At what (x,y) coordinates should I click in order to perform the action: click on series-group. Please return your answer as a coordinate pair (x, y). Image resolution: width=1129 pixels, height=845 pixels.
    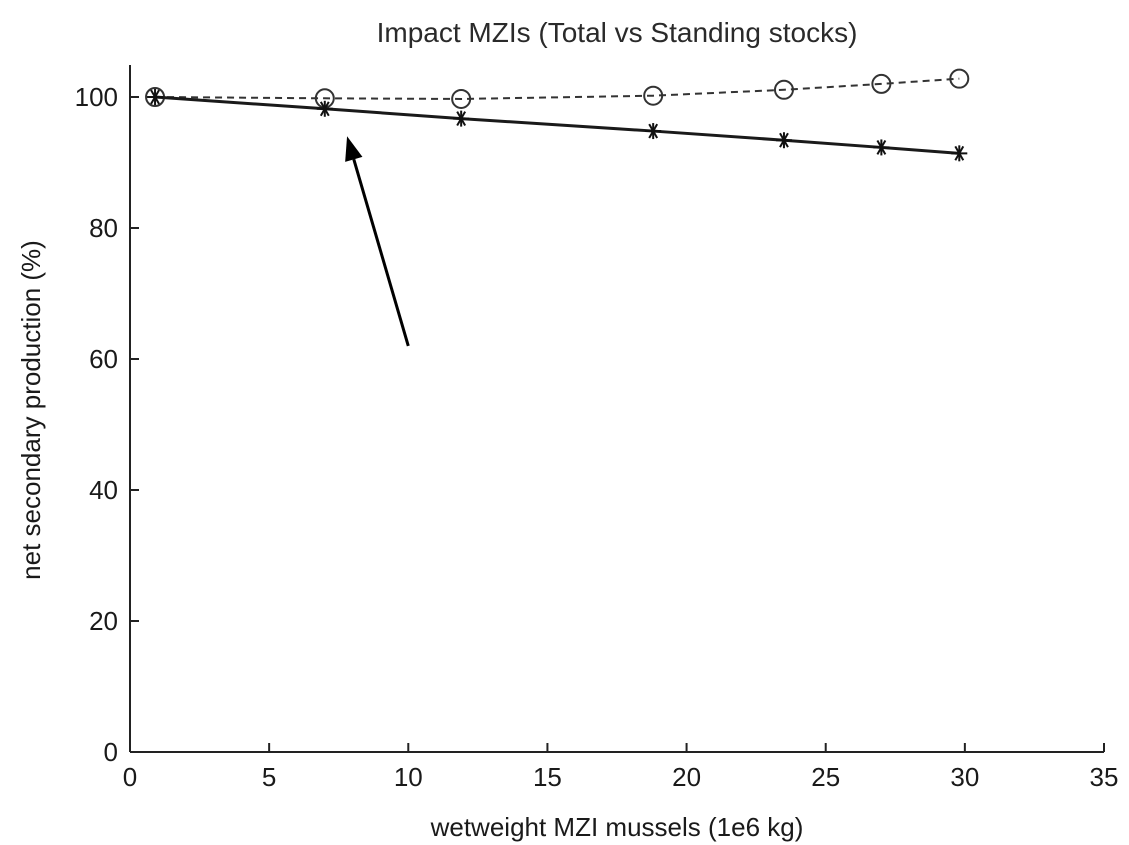
    Looking at the image, I should click on (557, 115).